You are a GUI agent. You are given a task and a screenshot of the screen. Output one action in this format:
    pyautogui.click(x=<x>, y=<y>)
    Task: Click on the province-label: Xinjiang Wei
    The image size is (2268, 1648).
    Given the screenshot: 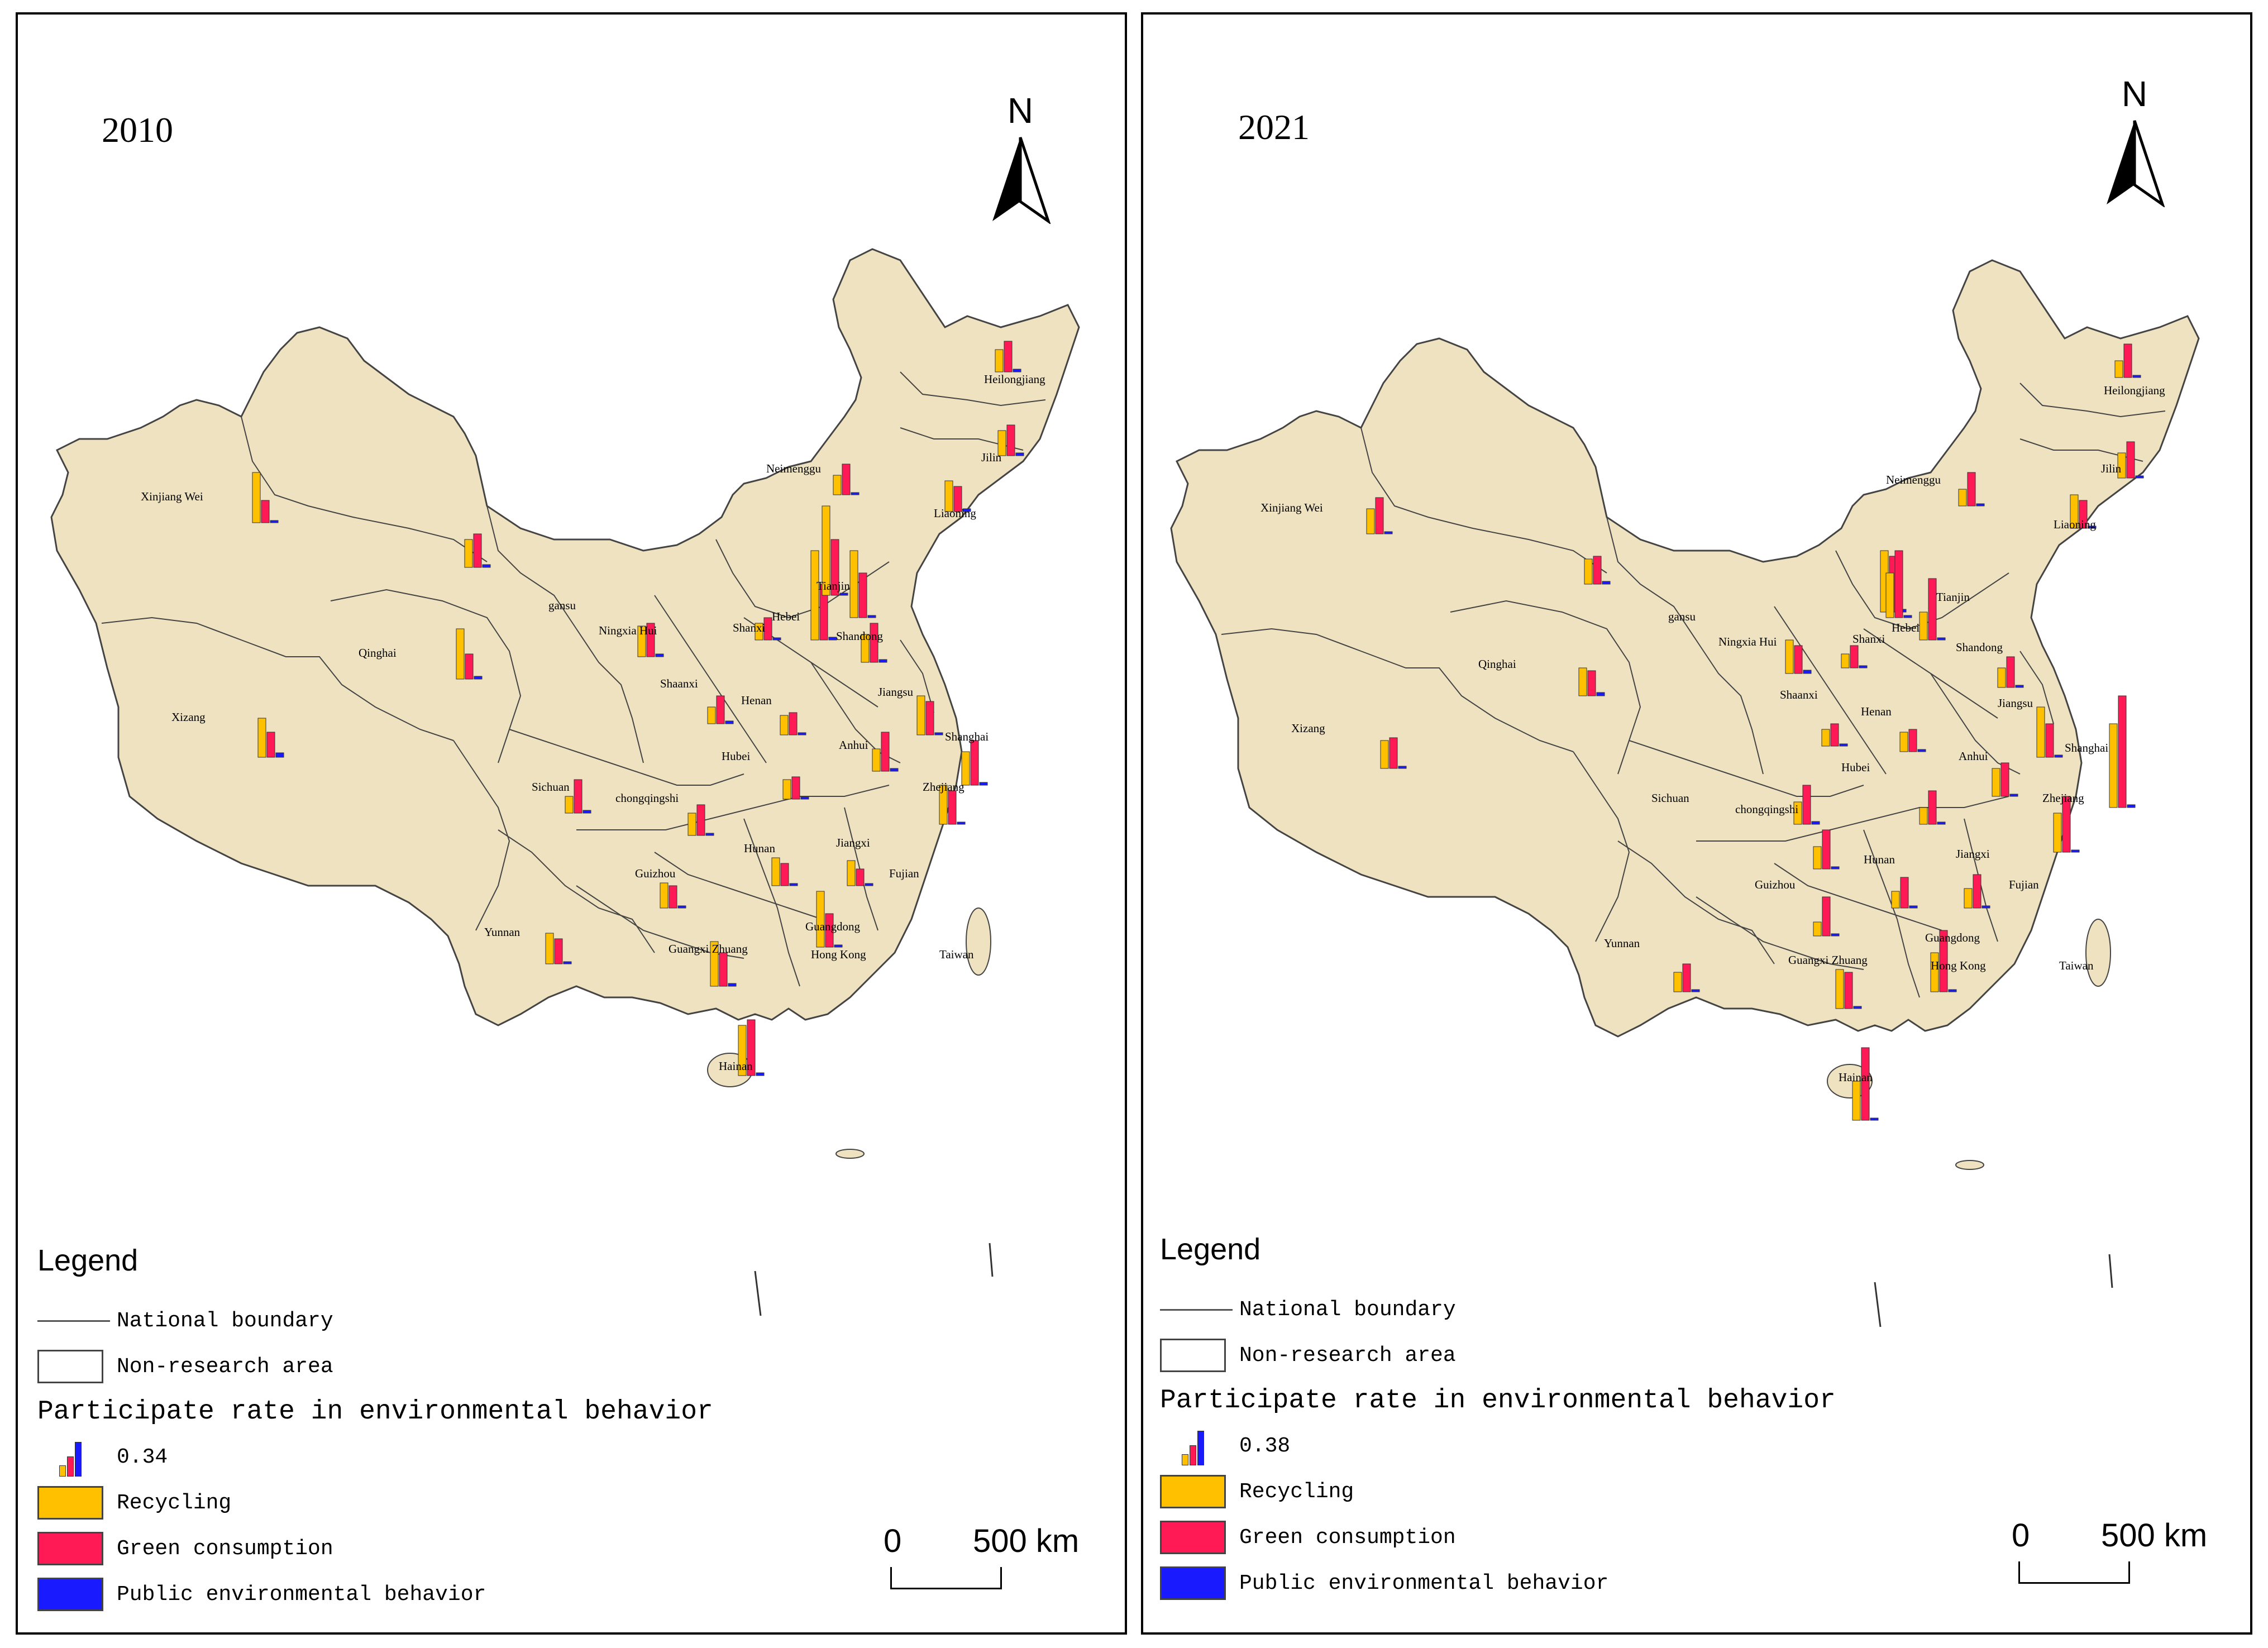 What is the action you would take?
    pyautogui.click(x=172, y=496)
    